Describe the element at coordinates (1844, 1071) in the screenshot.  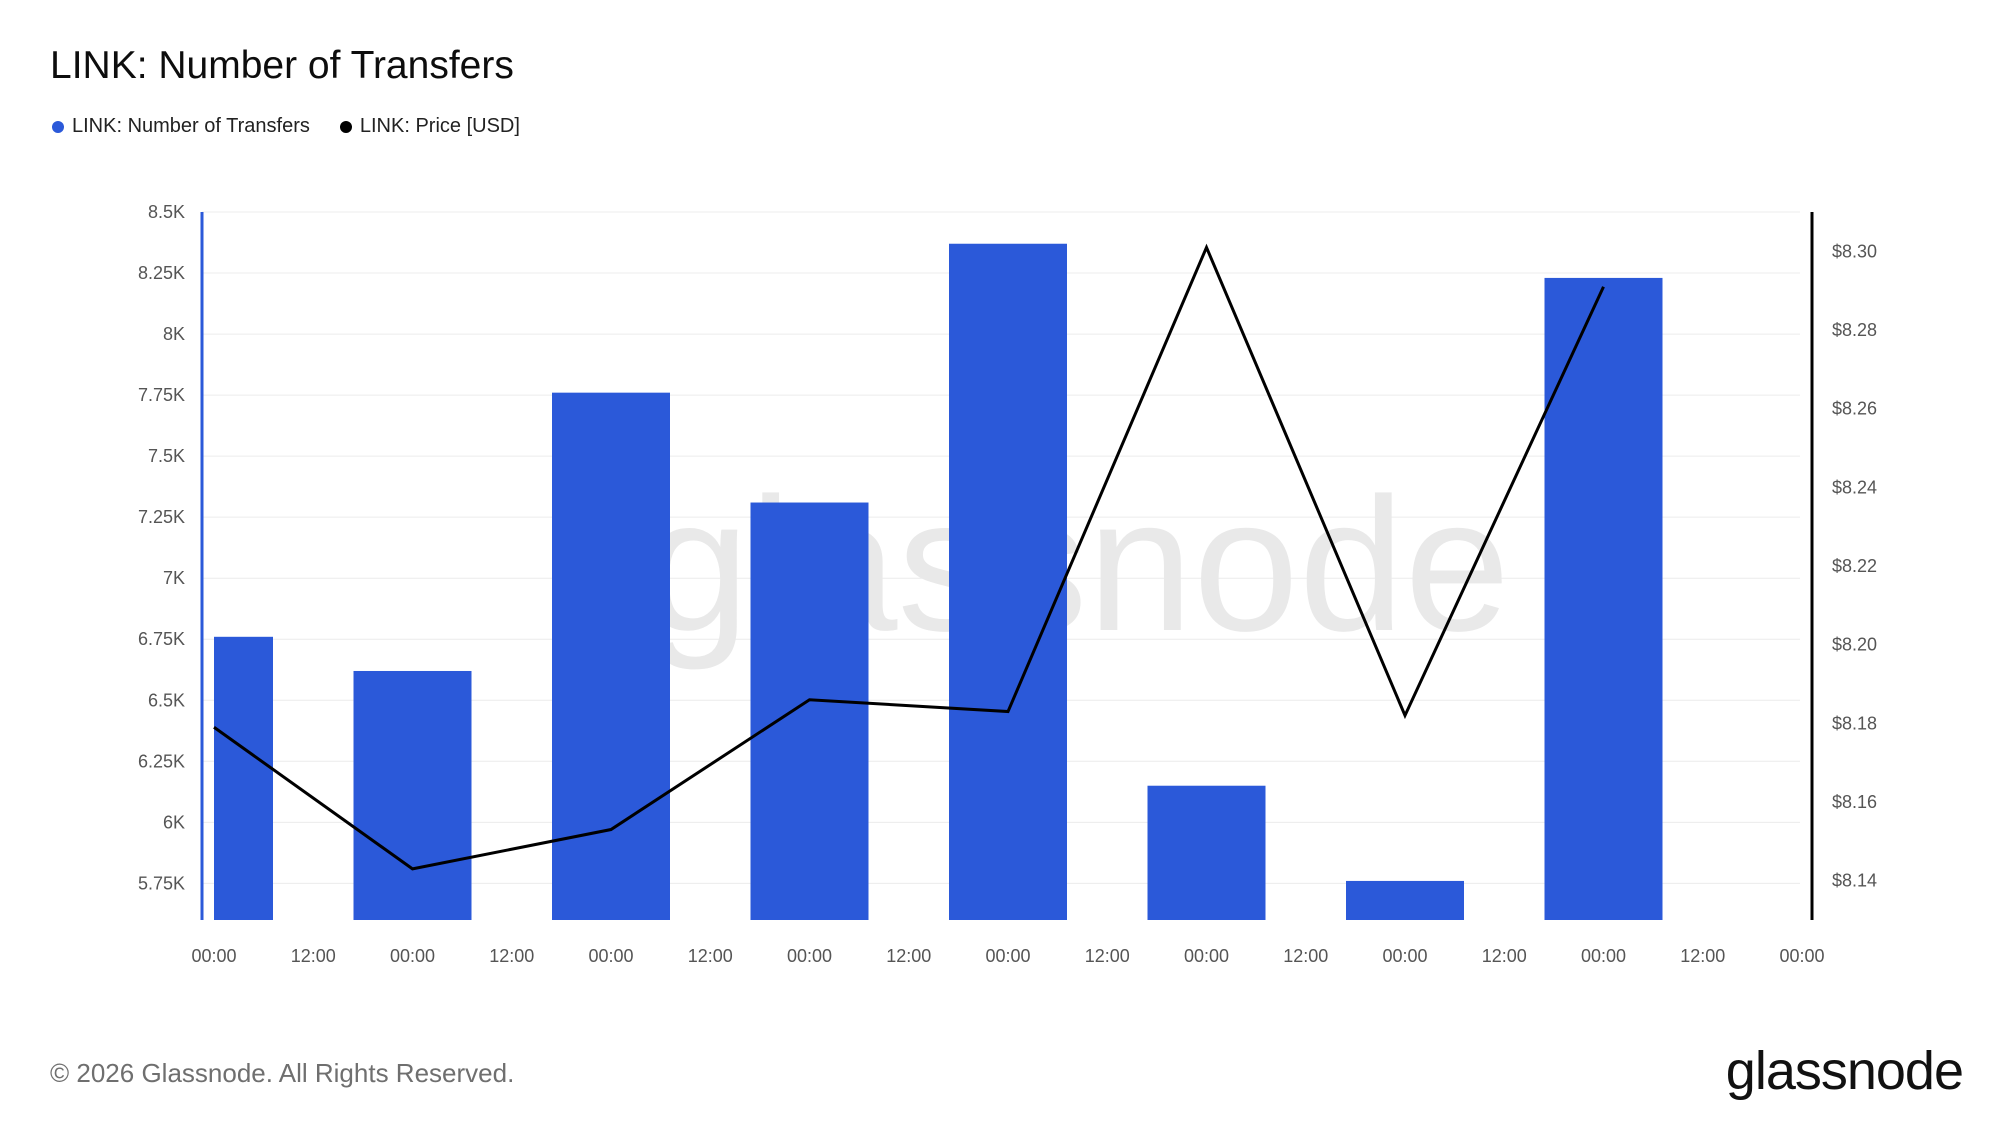
I see `glassnode-logo: glassnode` at that location.